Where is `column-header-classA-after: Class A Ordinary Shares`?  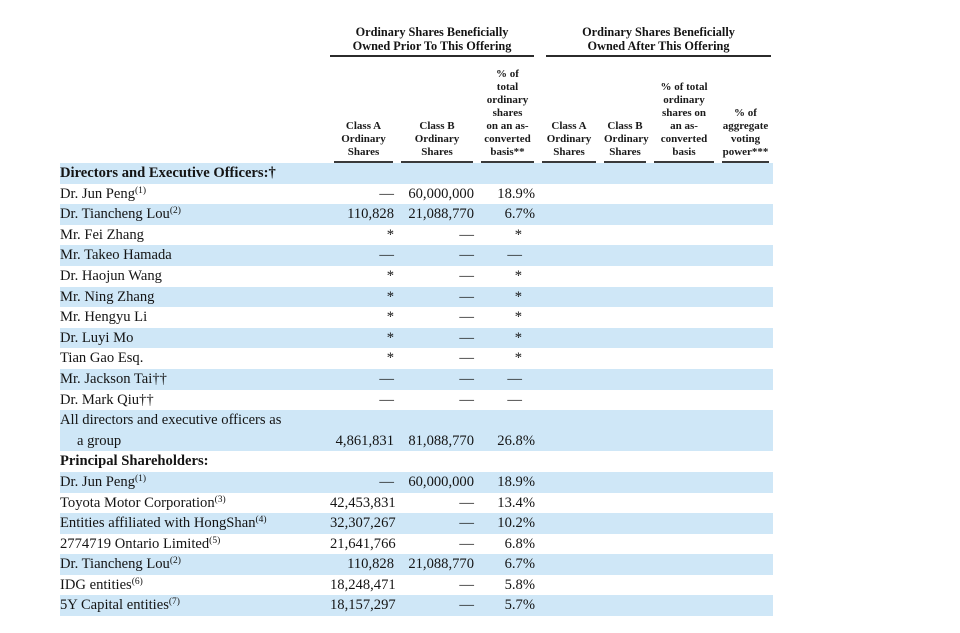
column-header-classA-after: Class A Ordinary Shares is located at coordinates (569, 110).